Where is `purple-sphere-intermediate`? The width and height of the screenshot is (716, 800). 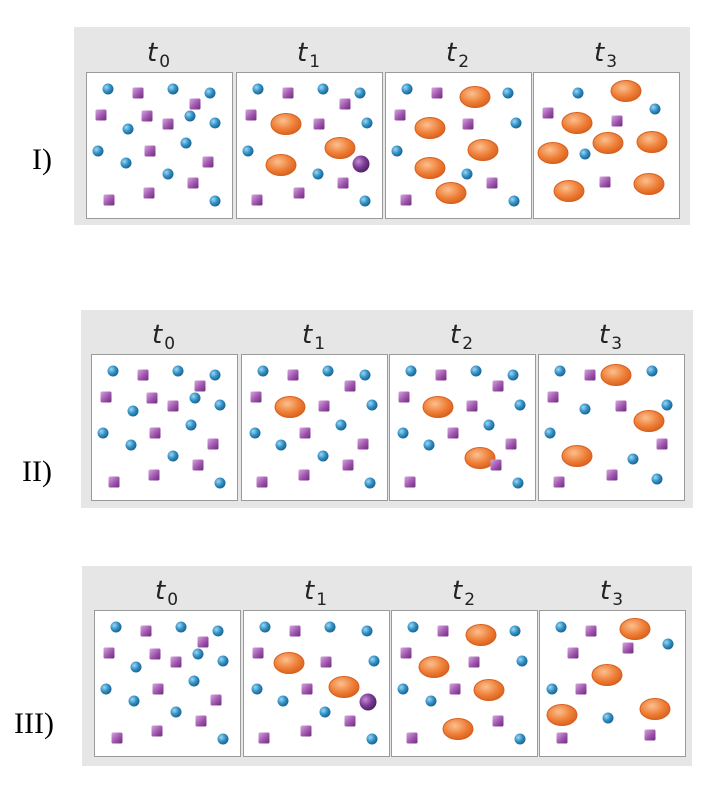 purple-sphere-intermediate is located at coordinates (361, 164).